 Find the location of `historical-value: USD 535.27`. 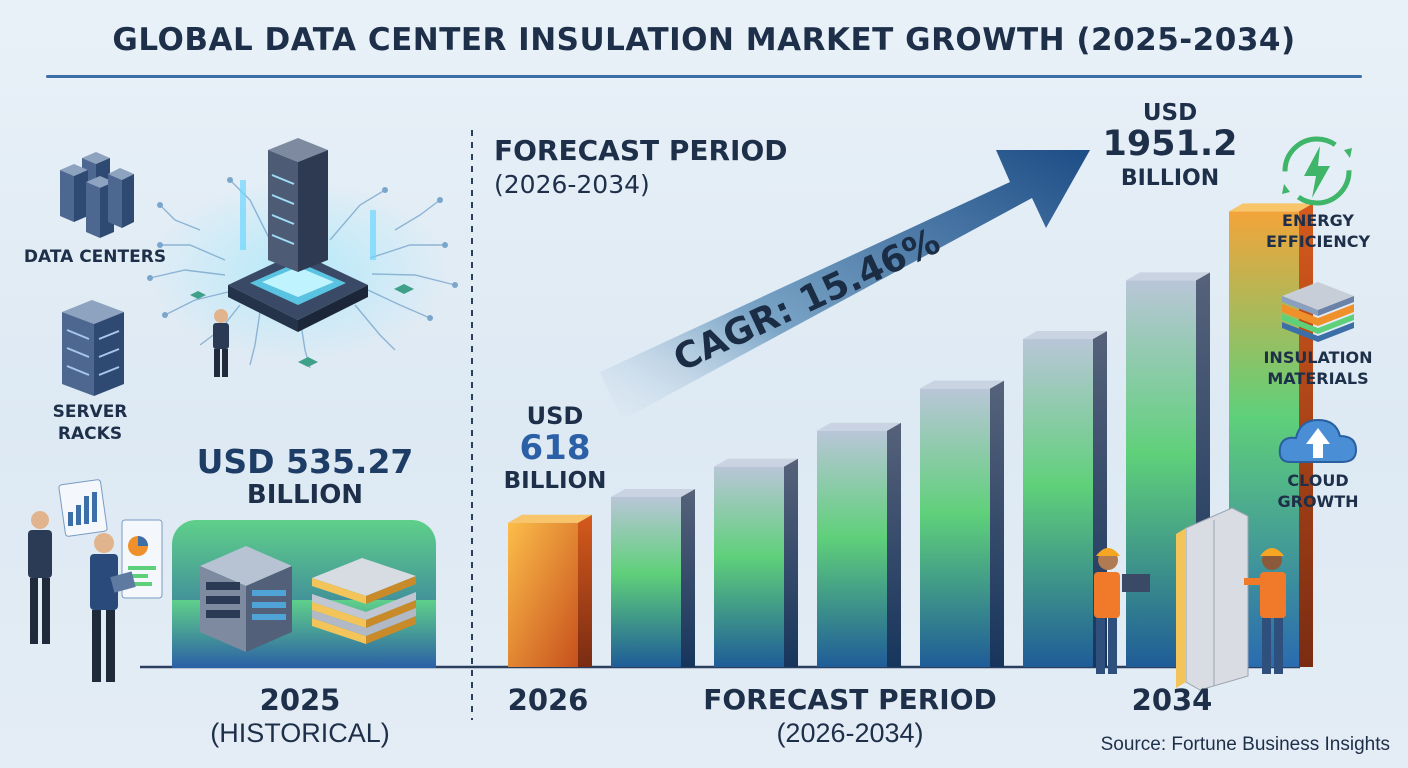

historical-value: USD 535.27 is located at coordinates (305, 461).